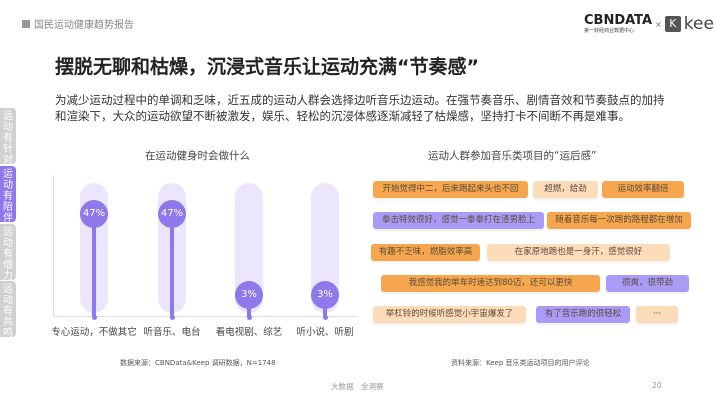  Describe the element at coordinates (8, 253) in the screenshot. I see `side-tab-2: 运动有借力` at that location.